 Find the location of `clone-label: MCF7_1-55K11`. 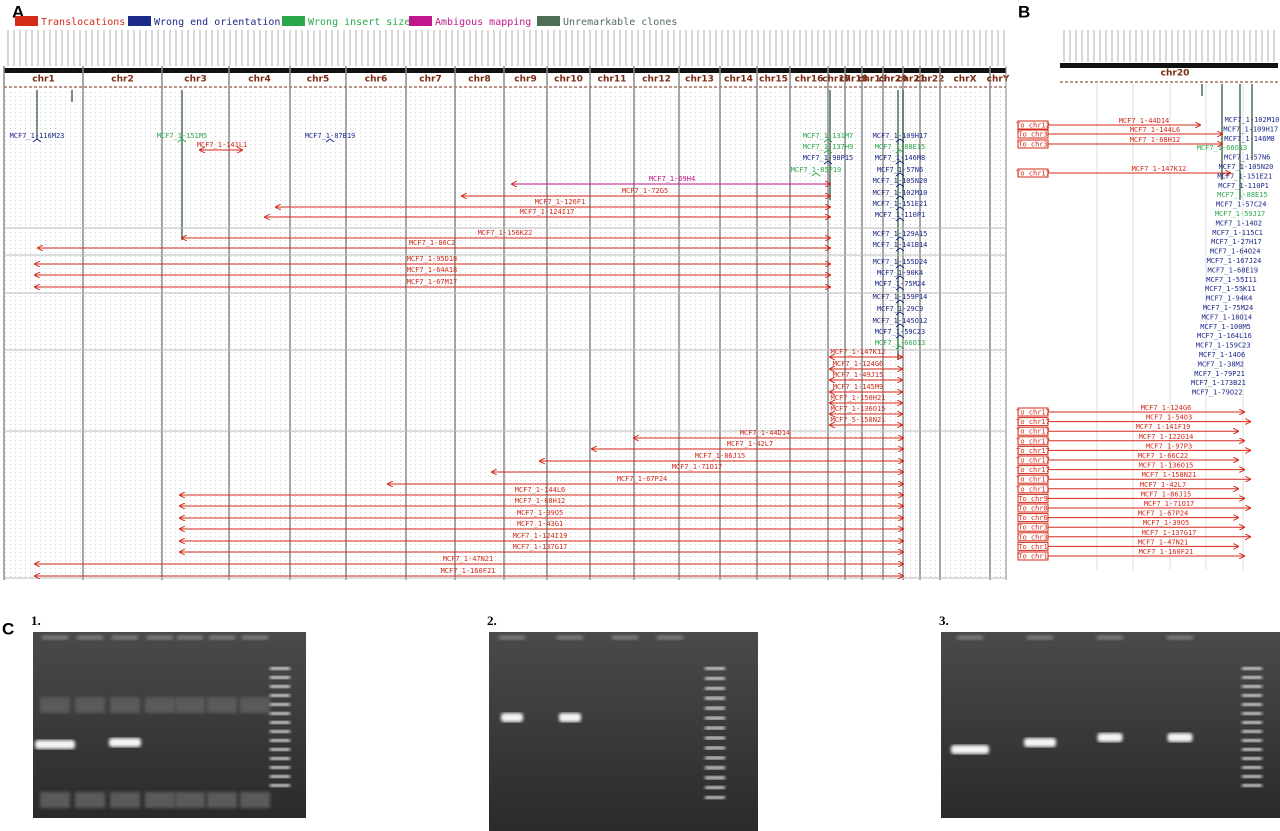

clone-label: MCF7_1-55K11 is located at coordinates (1230, 289).